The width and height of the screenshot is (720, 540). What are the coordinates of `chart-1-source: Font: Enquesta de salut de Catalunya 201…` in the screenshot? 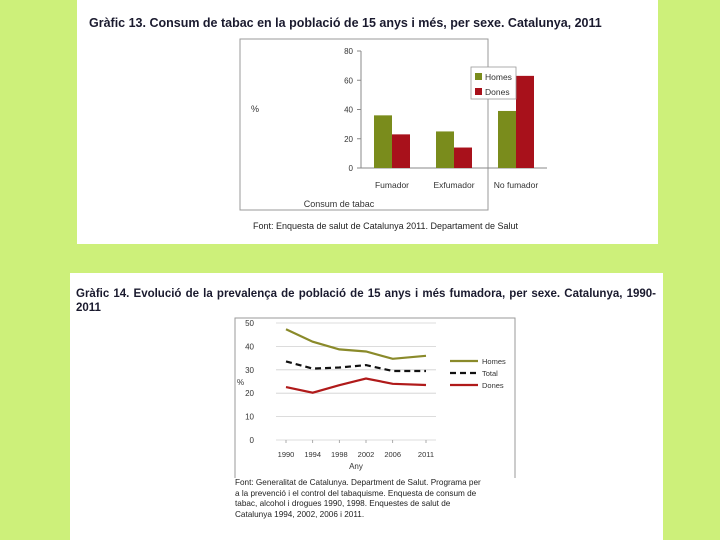 It's located at (386, 226).